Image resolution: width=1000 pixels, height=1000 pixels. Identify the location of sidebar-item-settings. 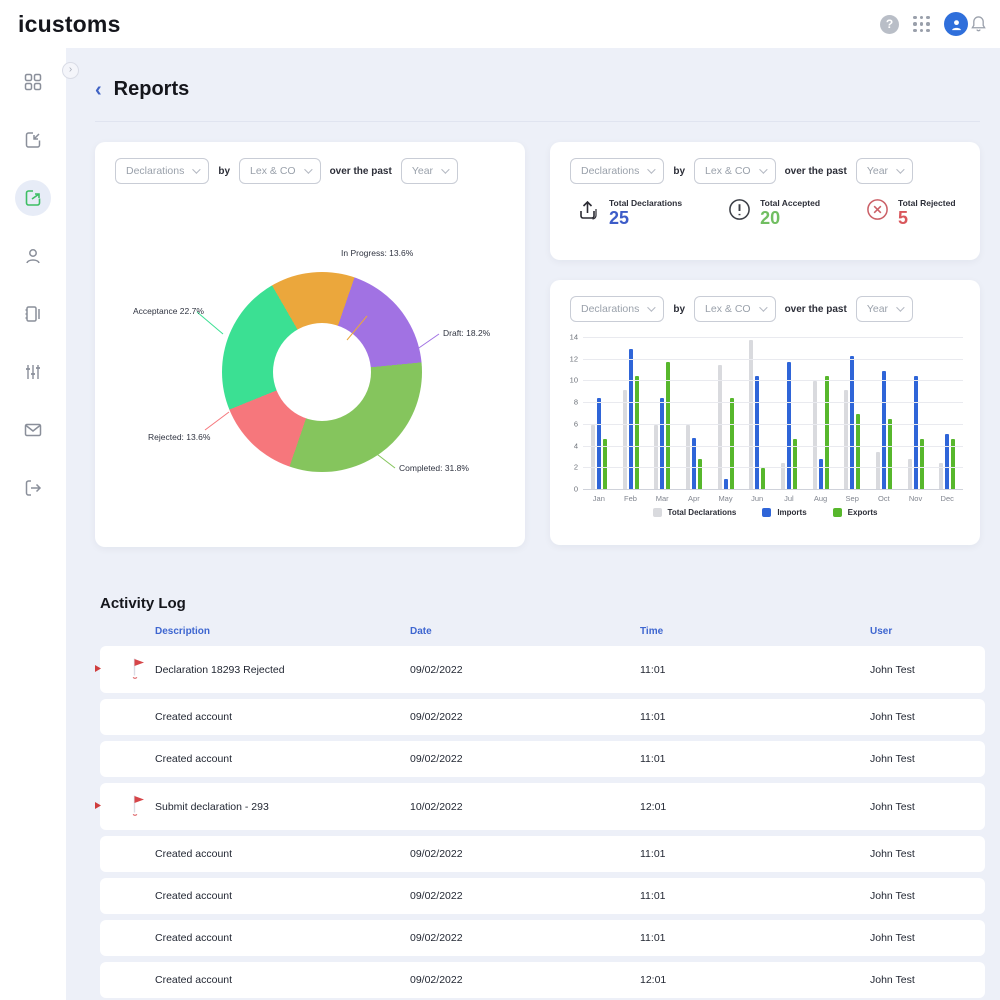
(33, 372).